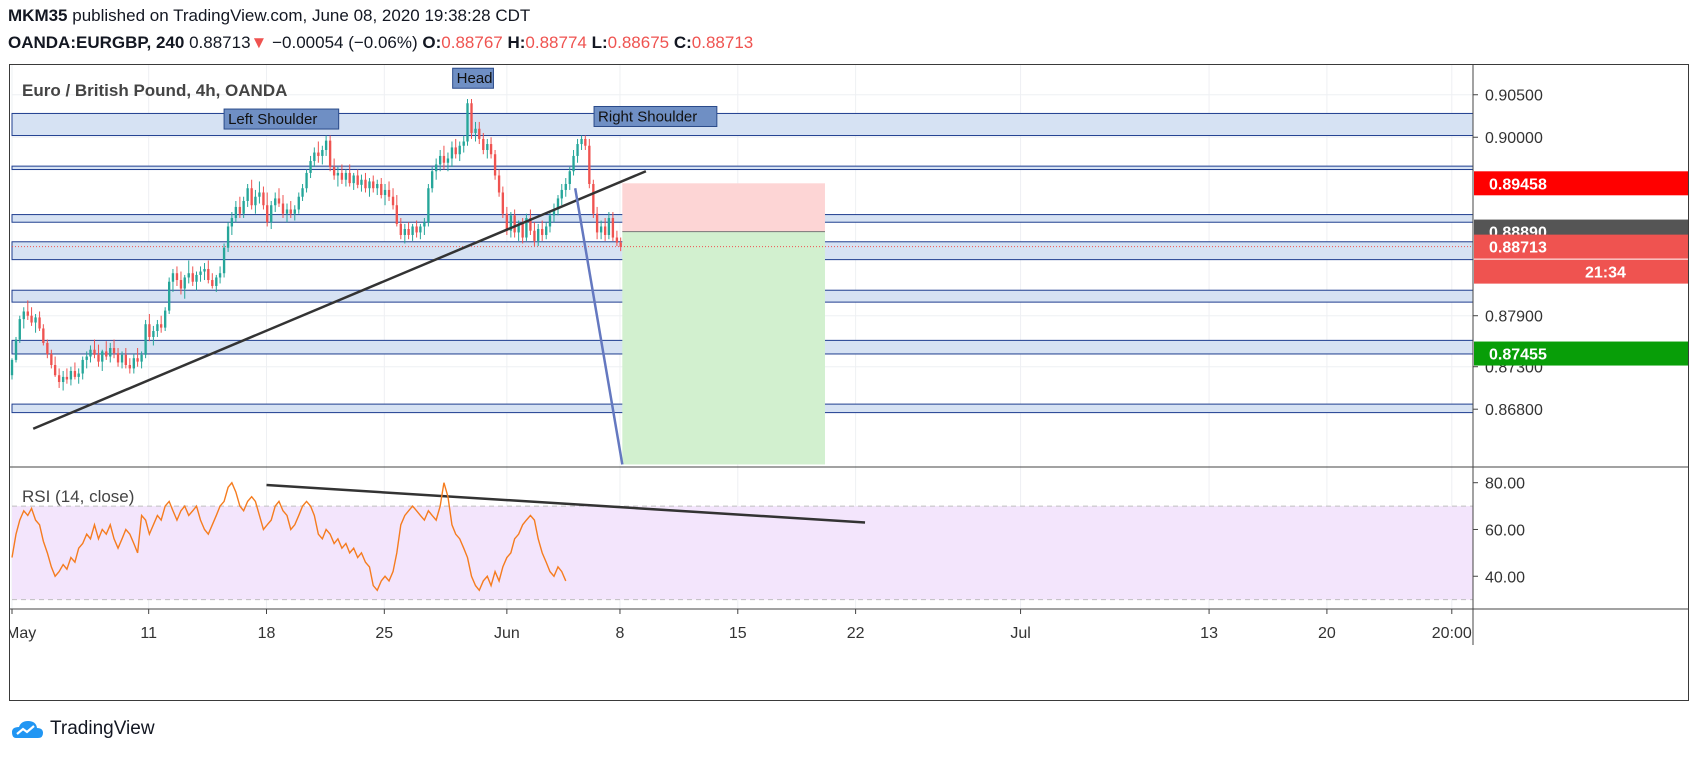  Describe the element at coordinates (1518, 184) in the screenshot. I see `price-label-text: 0.89458` at that location.